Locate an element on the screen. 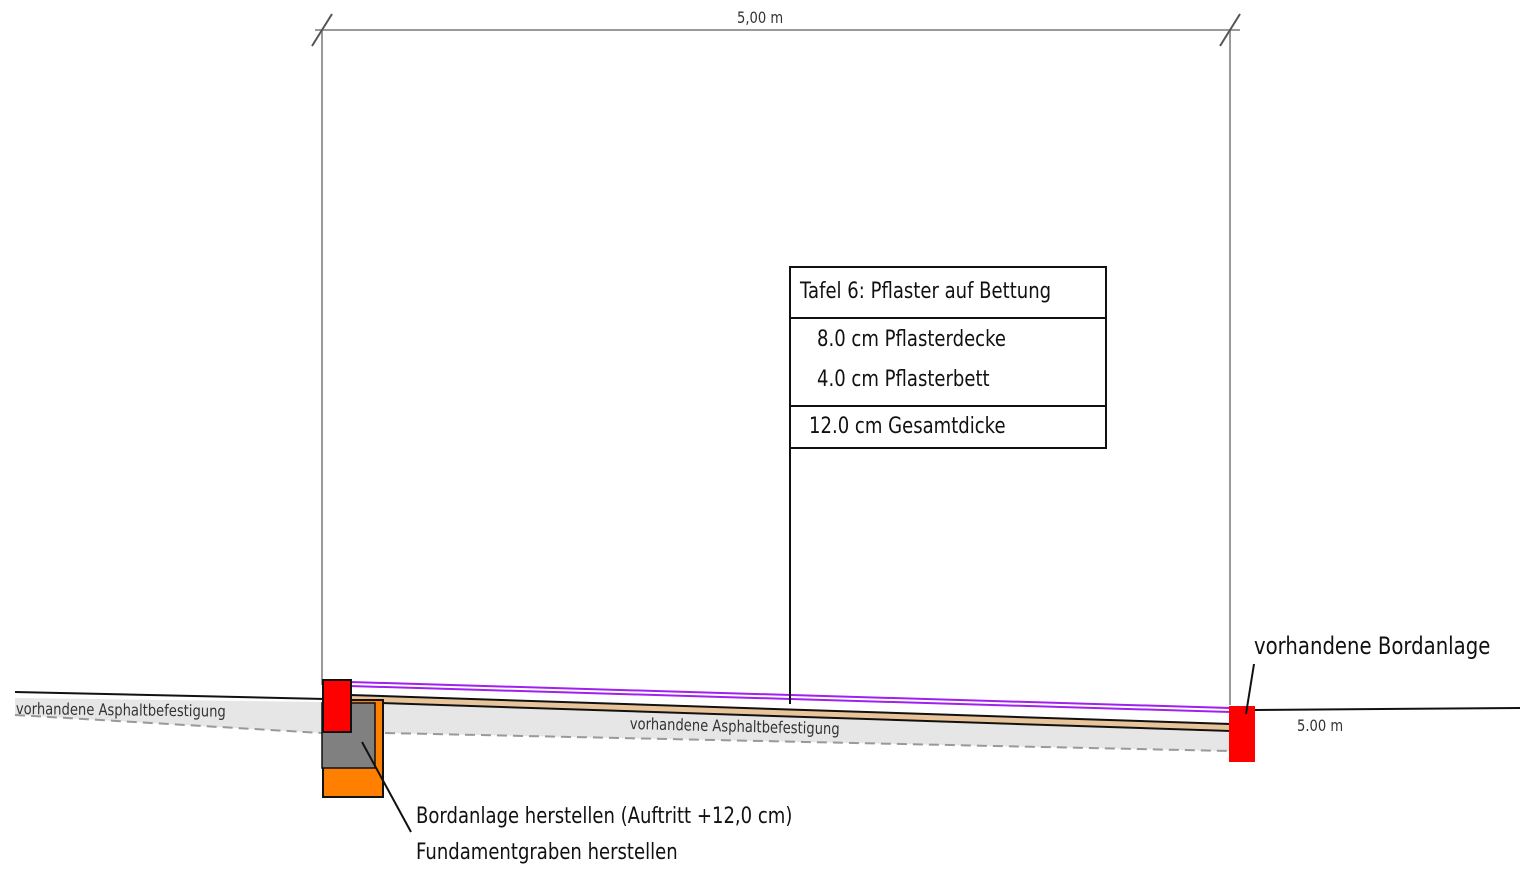 This screenshot has height=874, width=1520. dimension-tick-right is located at coordinates (1230, 30).